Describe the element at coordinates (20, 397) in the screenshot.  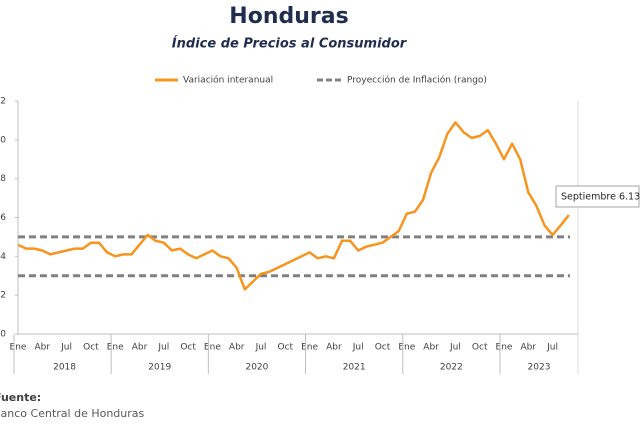
I see `source-label: Fuente:` at that location.